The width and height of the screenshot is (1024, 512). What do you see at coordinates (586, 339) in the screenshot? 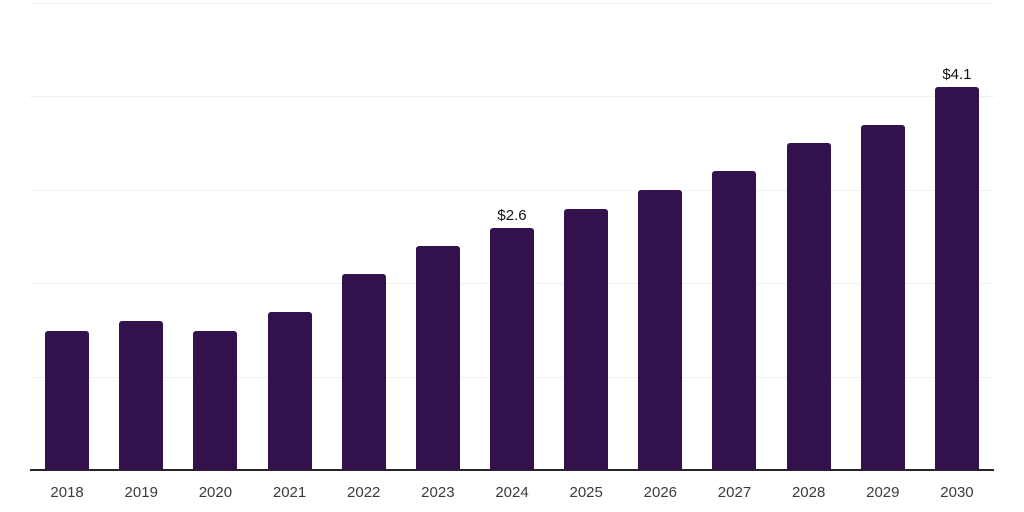
I see `bar-2025` at bounding box center [586, 339].